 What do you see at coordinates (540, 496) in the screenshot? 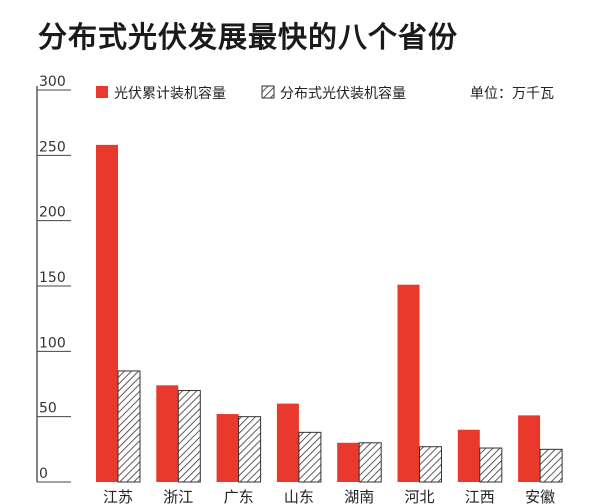
I see `x-category-label: 安徽` at bounding box center [540, 496].